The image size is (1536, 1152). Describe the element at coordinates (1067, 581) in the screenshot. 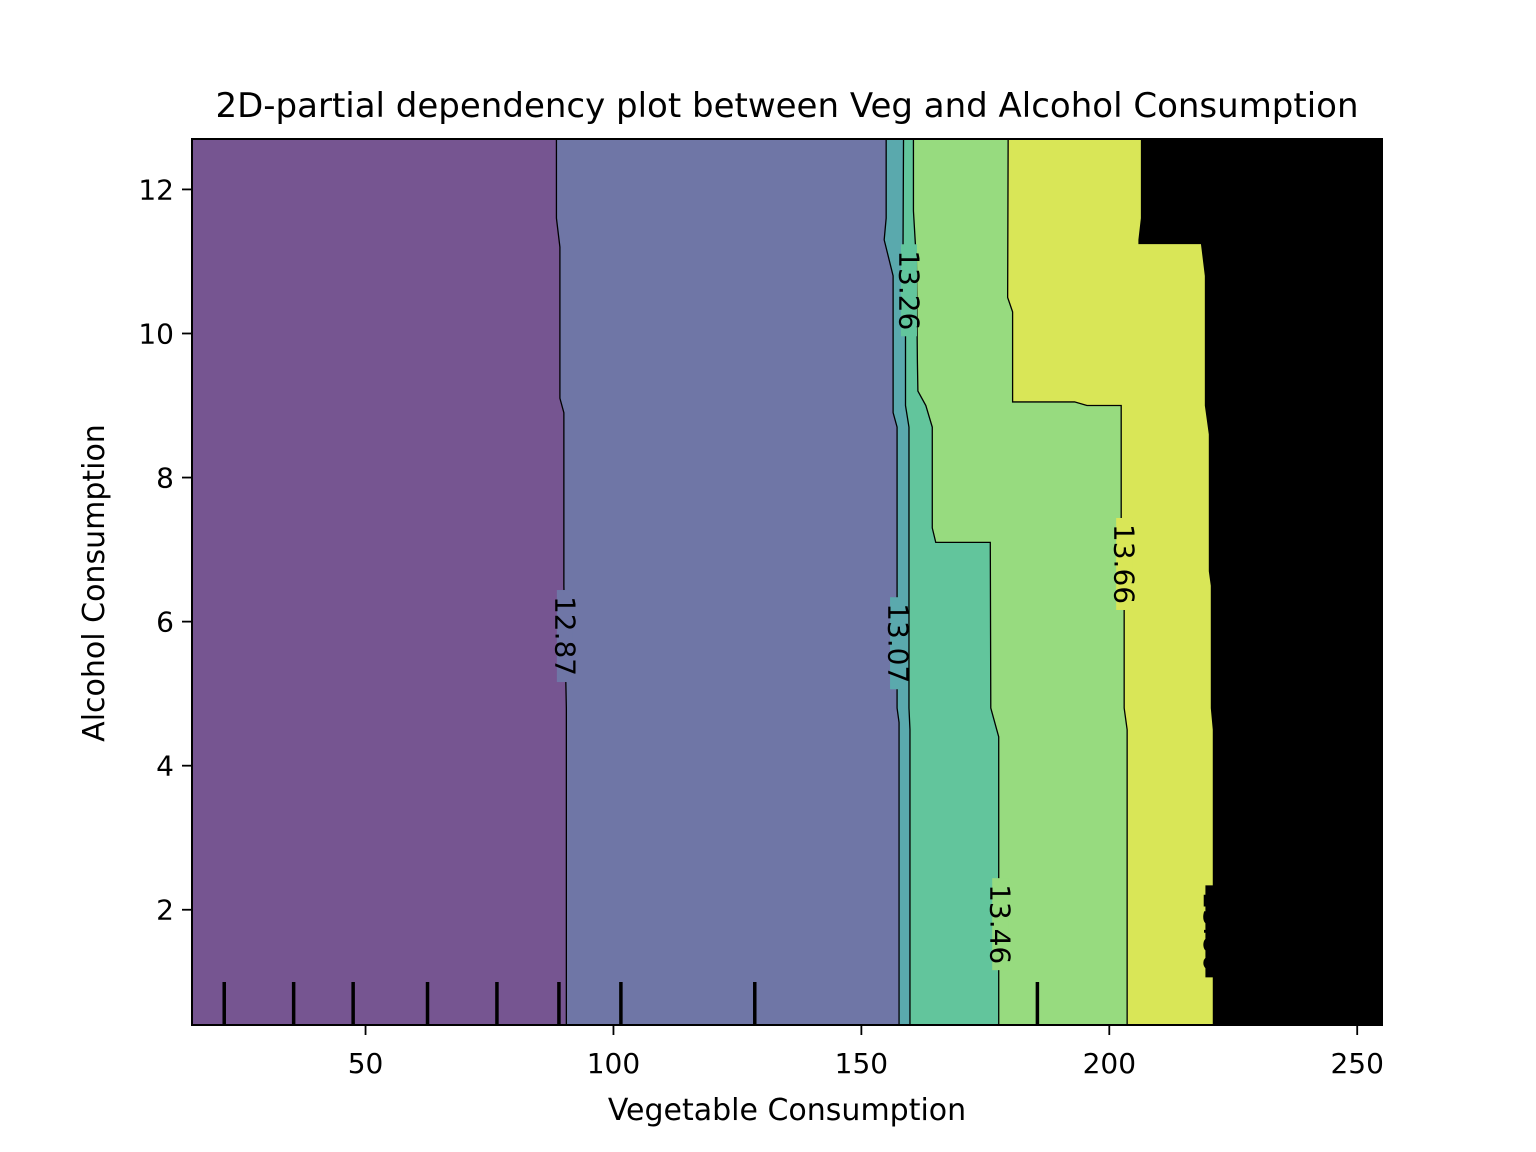

I see `contour-line-13.66` at that location.